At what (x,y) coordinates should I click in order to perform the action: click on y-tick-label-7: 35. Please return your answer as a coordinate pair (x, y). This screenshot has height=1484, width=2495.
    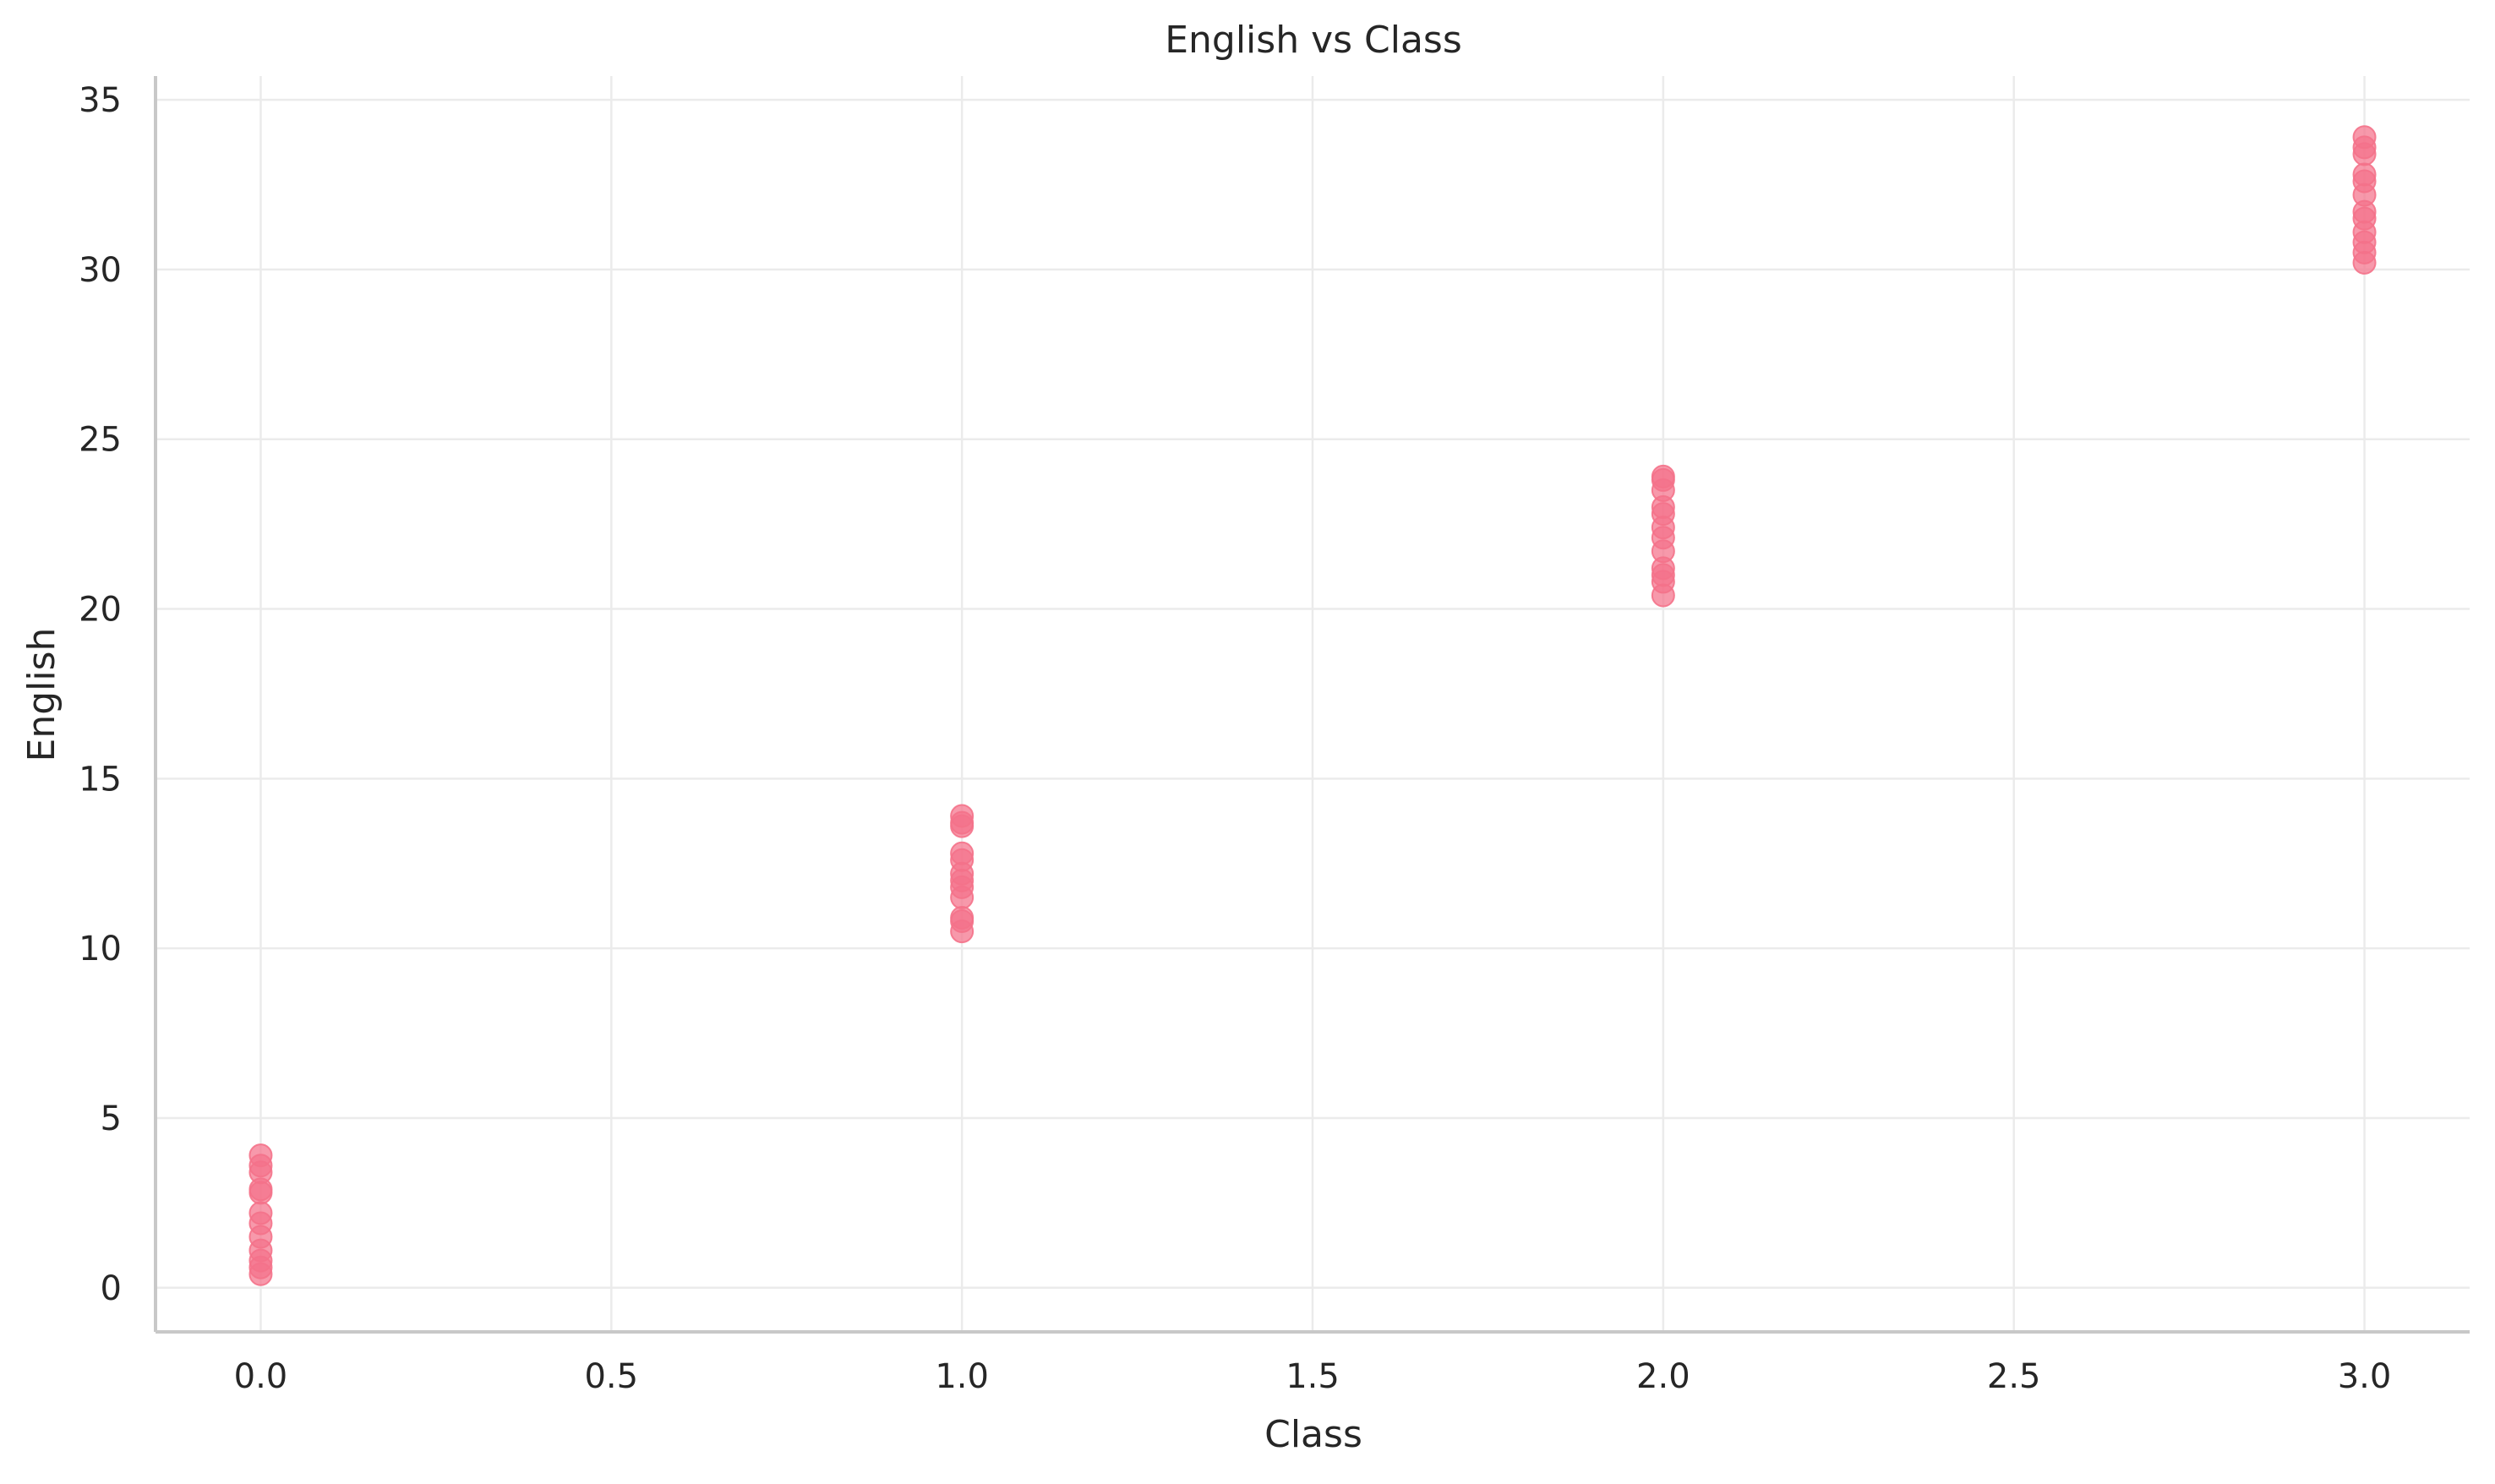
    Looking at the image, I should click on (100, 101).